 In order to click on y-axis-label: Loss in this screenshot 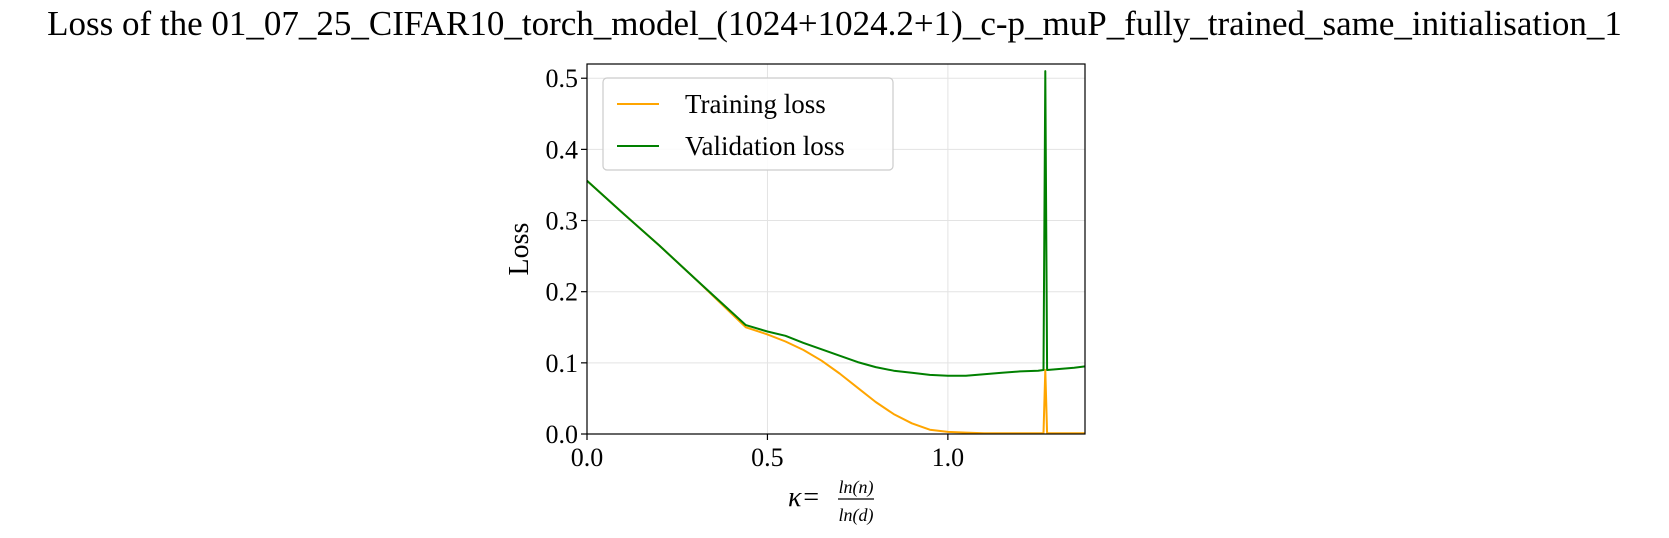, I will do `click(519, 249)`.